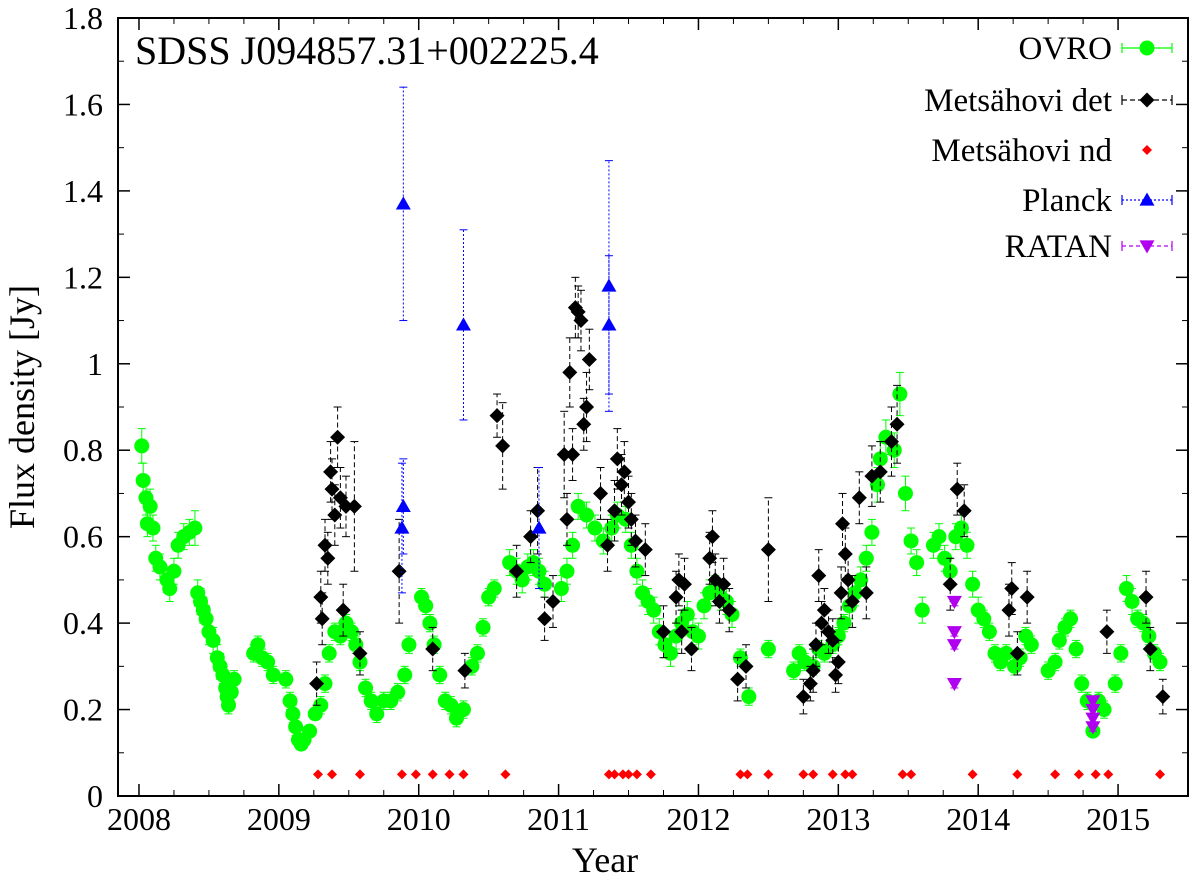 The width and height of the screenshot is (1200, 873). I want to click on legend-entry-mets-hovi-nd: Metsähovi nd, so click(1041, 151).